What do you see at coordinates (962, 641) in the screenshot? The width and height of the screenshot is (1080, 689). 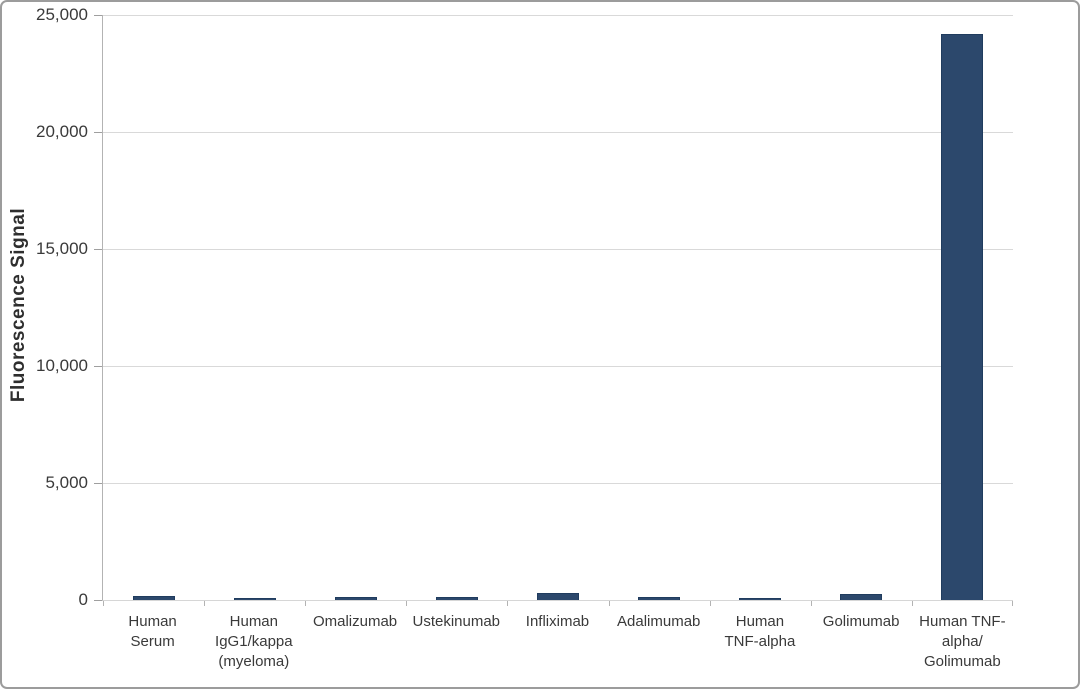 I see `x-category-label: Human TNF-alpha/Golimumab` at bounding box center [962, 641].